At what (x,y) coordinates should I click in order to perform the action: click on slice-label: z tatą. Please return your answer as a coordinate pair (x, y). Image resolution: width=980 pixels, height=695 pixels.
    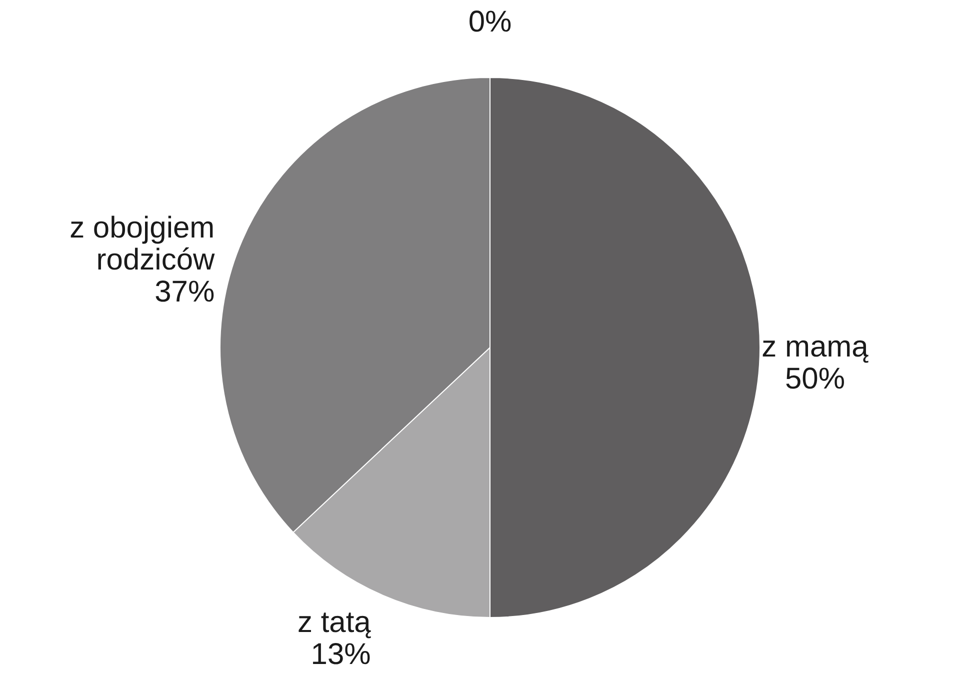
    Looking at the image, I should click on (334, 622).